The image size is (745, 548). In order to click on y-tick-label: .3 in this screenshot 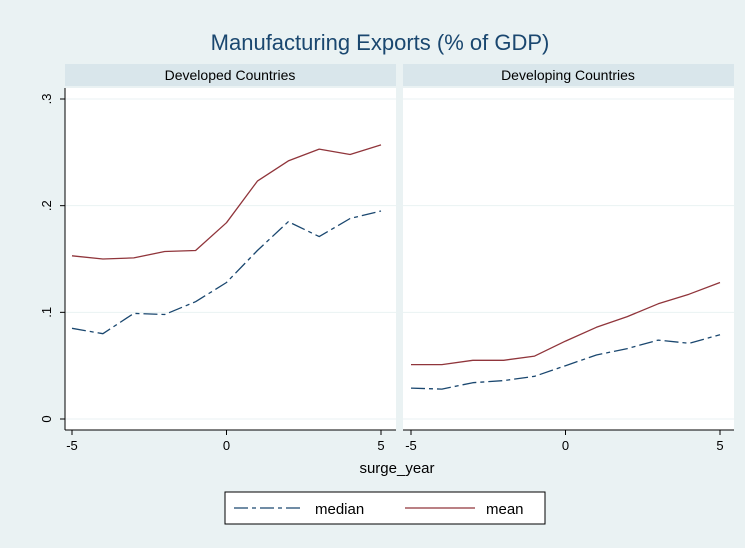, I will do `click(46, 99)`.